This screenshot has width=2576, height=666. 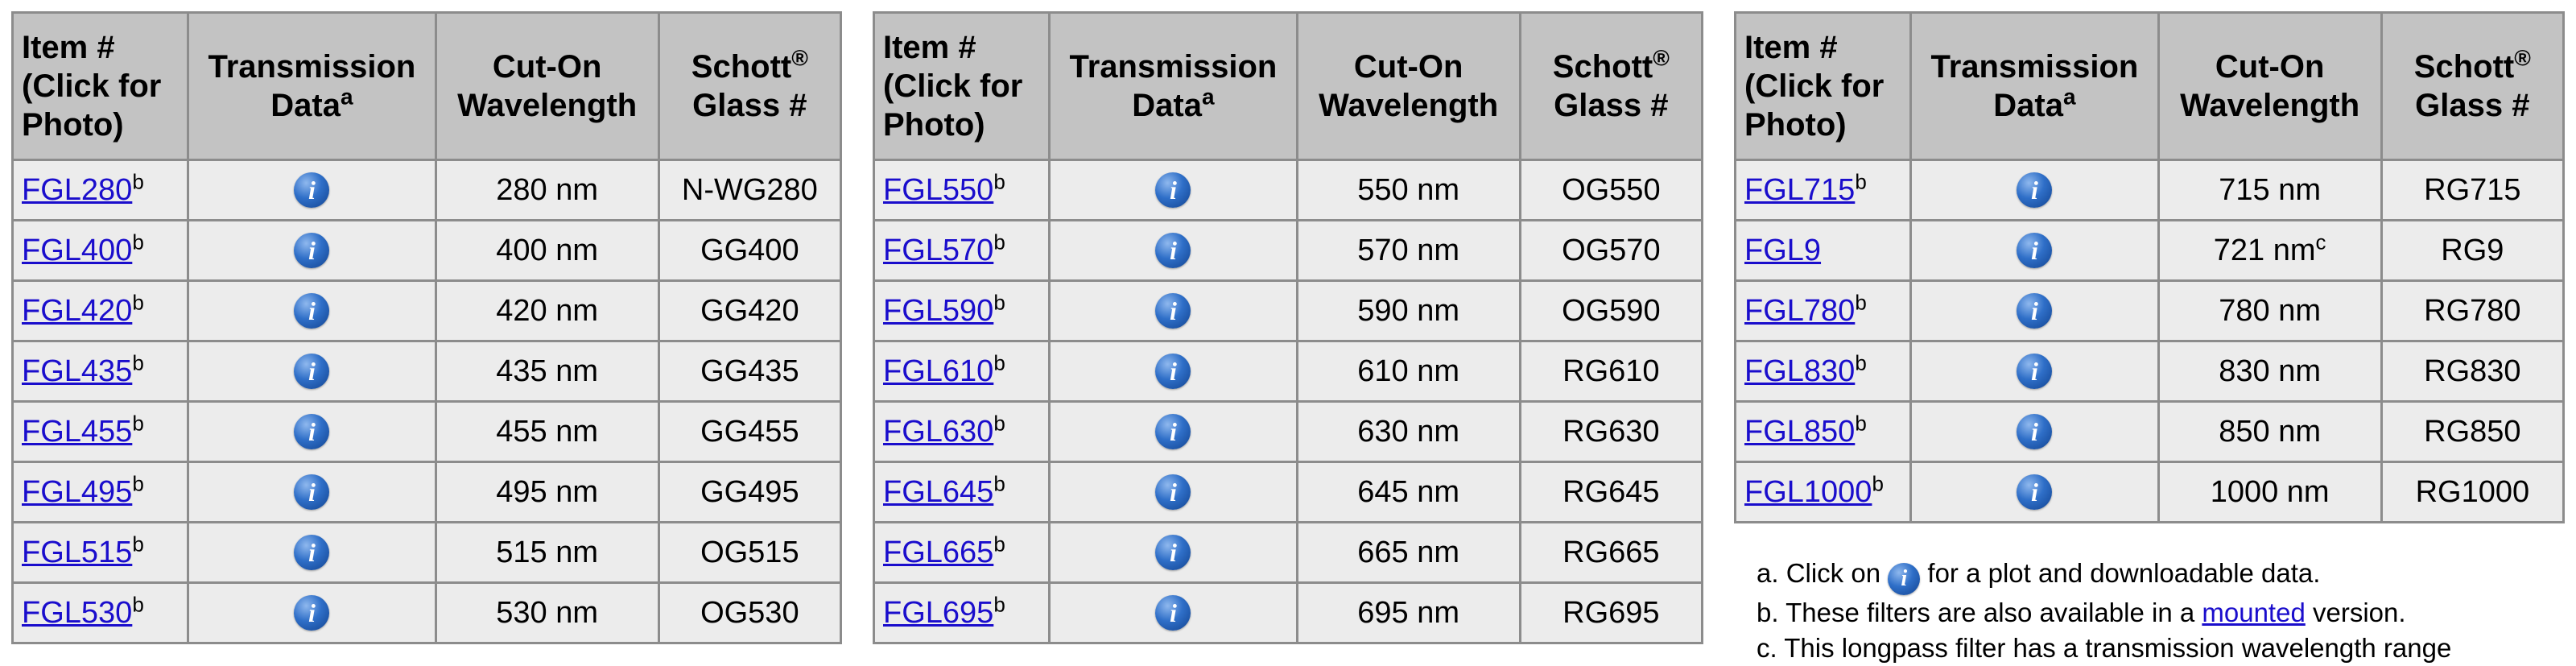 I want to click on cut-on-wavelength-cell: 570 nm, so click(x=1408, y=251).